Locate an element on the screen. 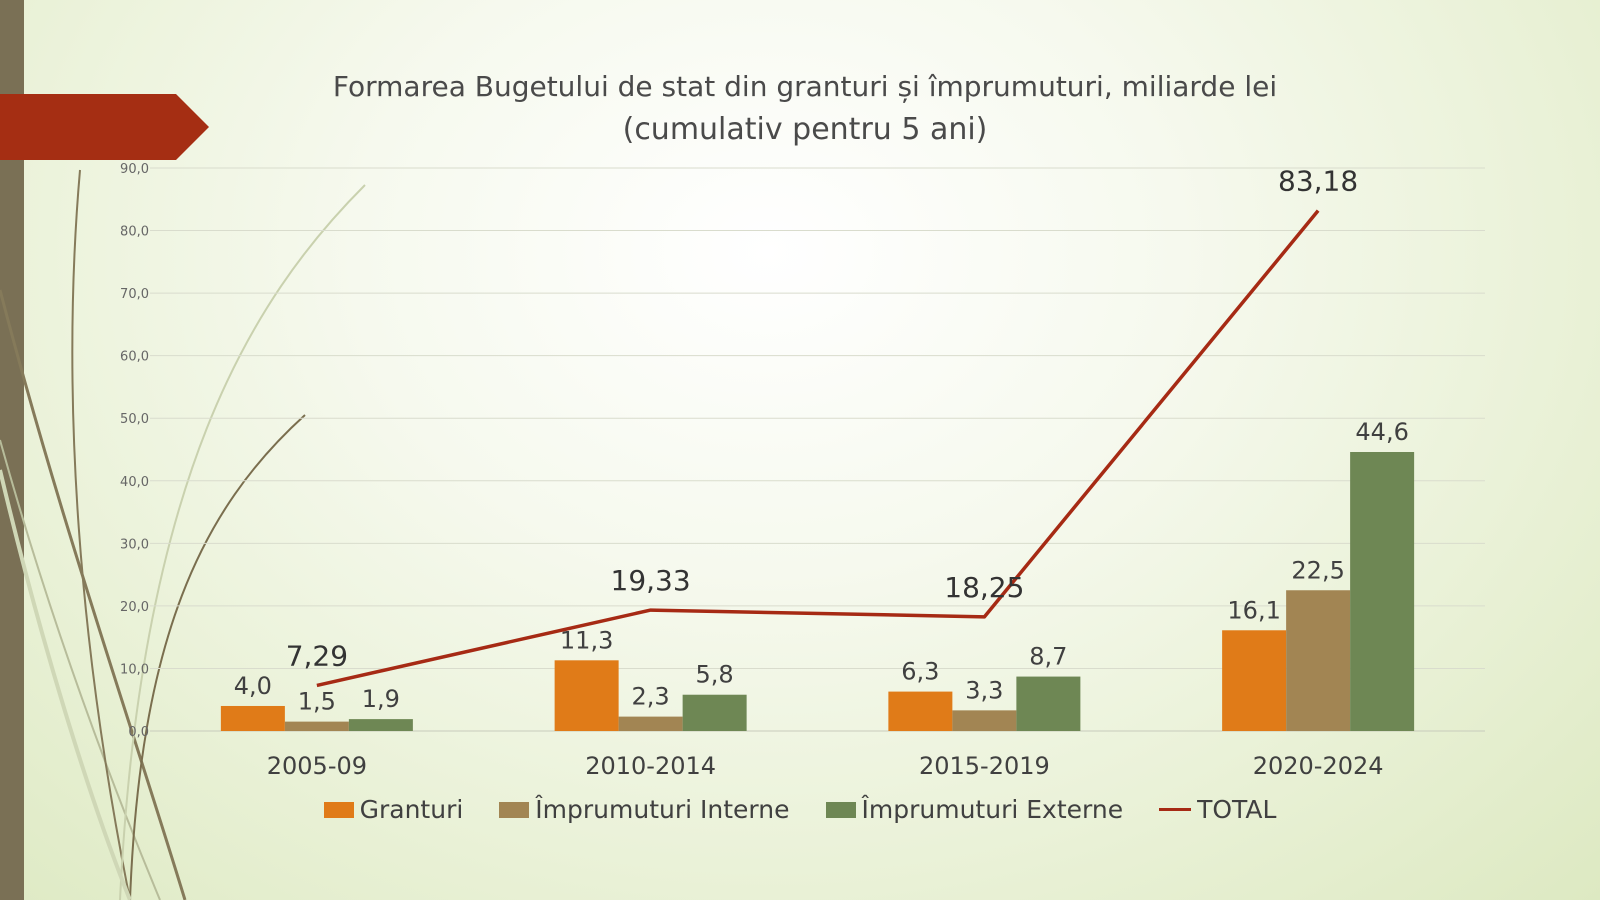 The height and width of the screenshot is (900, 1600). line-data-label: 7,29 is located at coordinates (317, 655).